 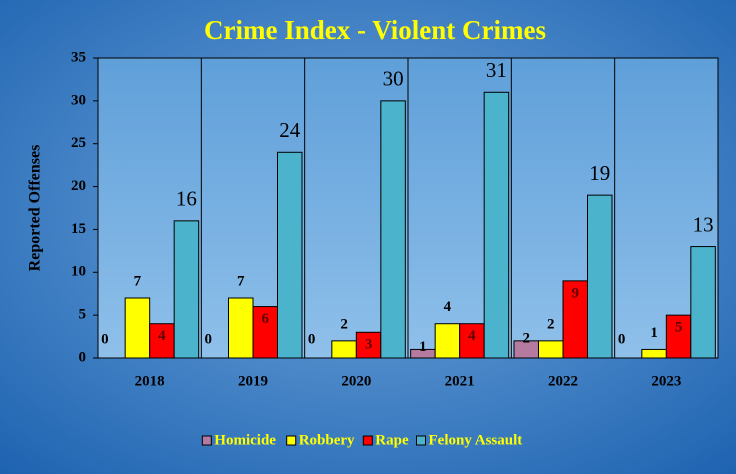 What do you see at coordinates (266, 319) in the screenshot?
I see `data-label: 6` at bounding box center [266, 319].